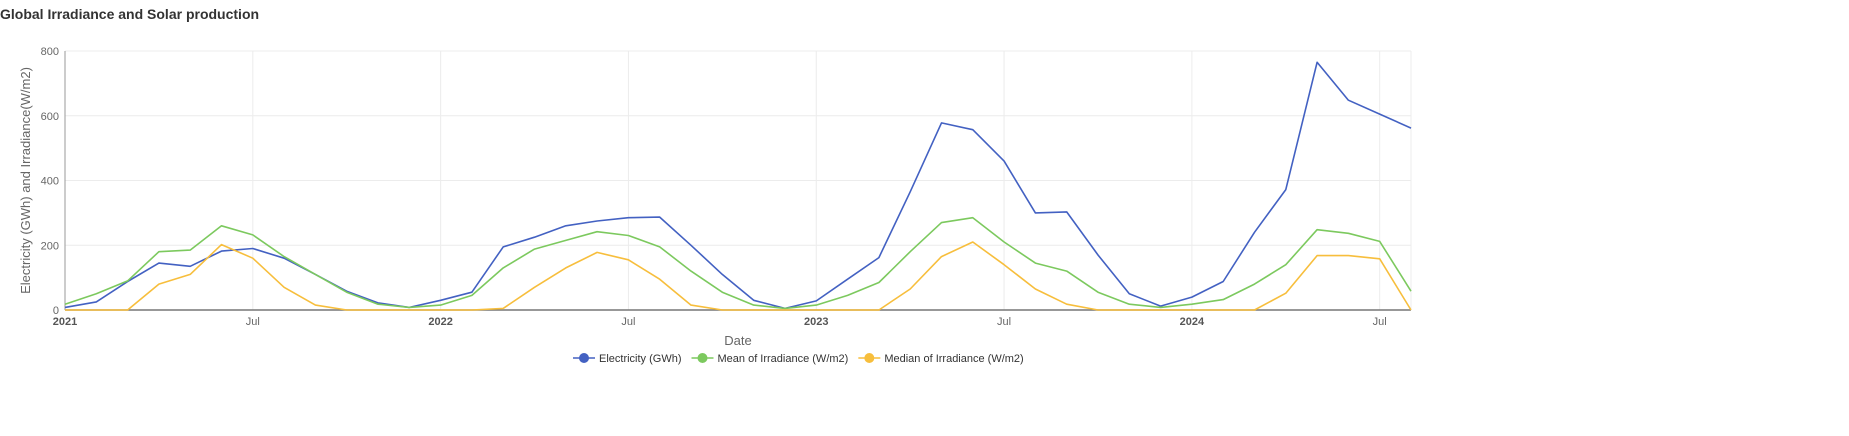 This screenshot has height=436, width=1849. Describe the element at coordinates (25, 180) in the screenshot. I see `y-axis-title: Electricity (GWh) and Irradiance(W/m2)` at that location.